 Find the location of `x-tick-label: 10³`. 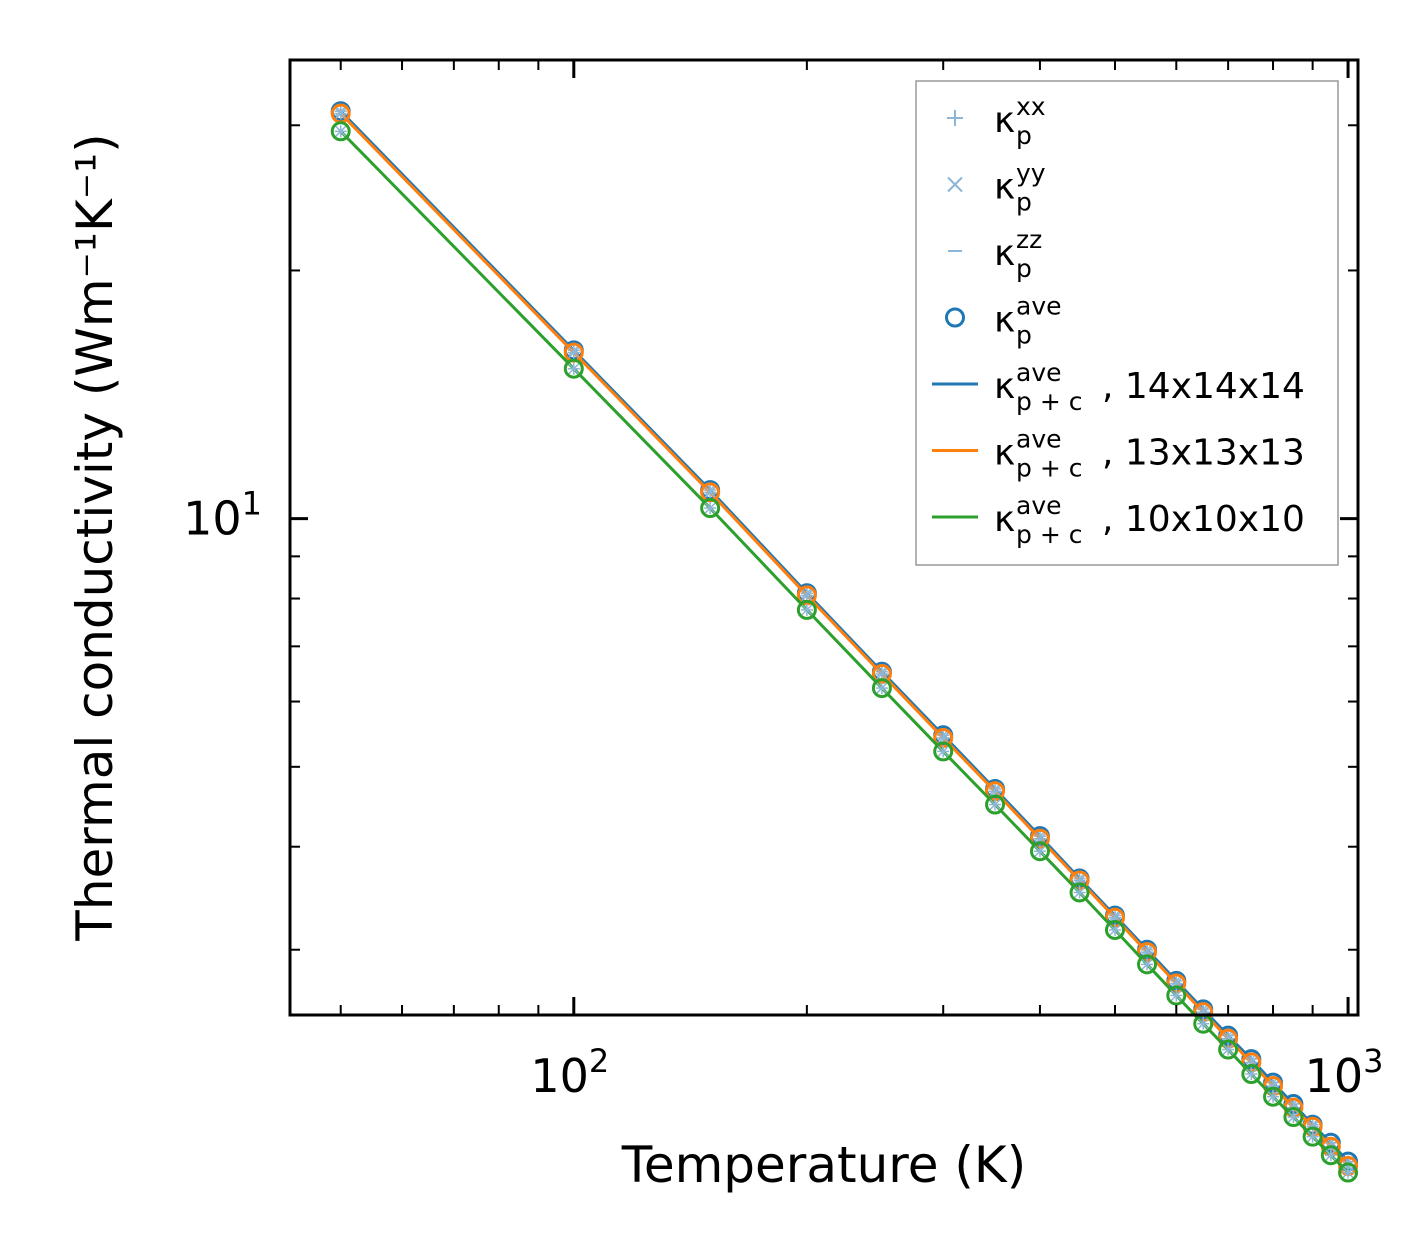

x-tick-label: 10³ is located at coordinates (1344, 1072).